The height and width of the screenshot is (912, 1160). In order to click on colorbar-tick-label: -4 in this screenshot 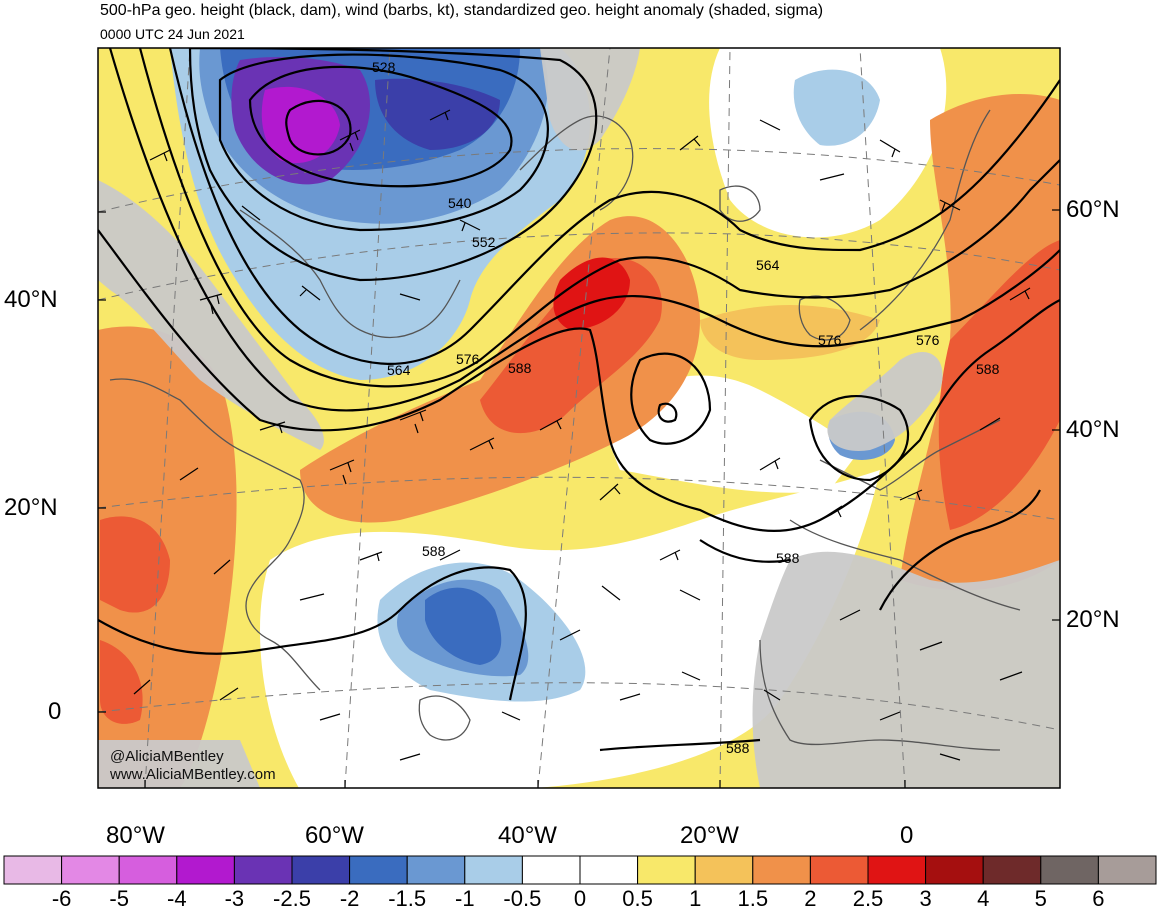, I will do `click(177, 898)`.